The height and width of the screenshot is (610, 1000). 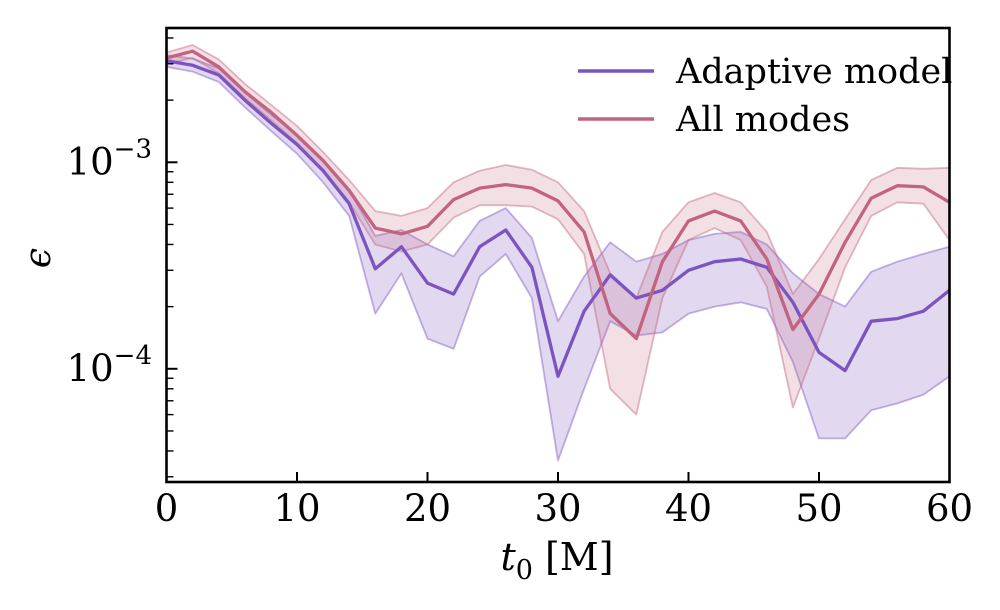 I want to click on legend-item: All modes, so click(x=714, y=120).